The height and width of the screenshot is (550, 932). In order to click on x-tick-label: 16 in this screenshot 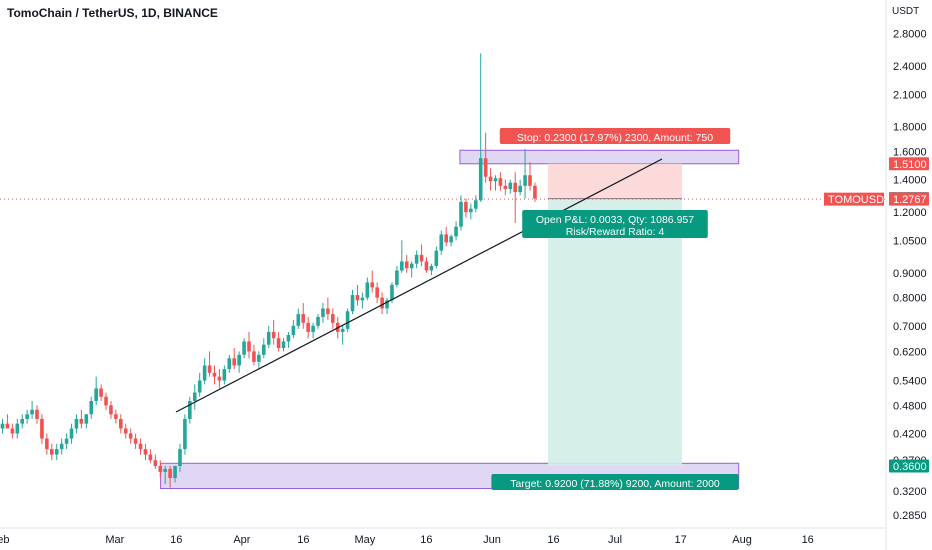, I will do `click(303, 540)`.